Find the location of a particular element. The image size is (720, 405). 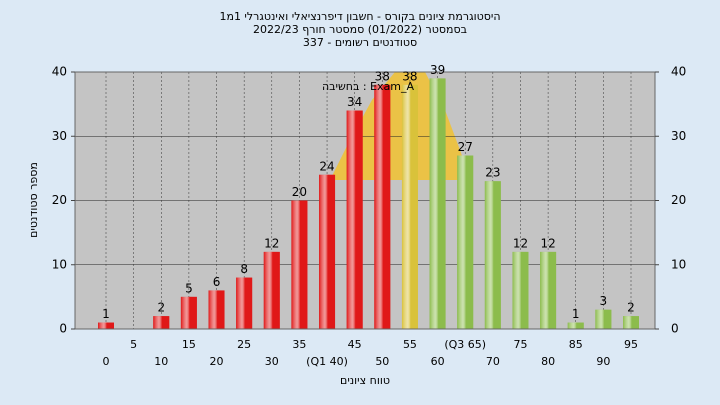

x-tick-label: 45 is located at coordinates (355, 344).